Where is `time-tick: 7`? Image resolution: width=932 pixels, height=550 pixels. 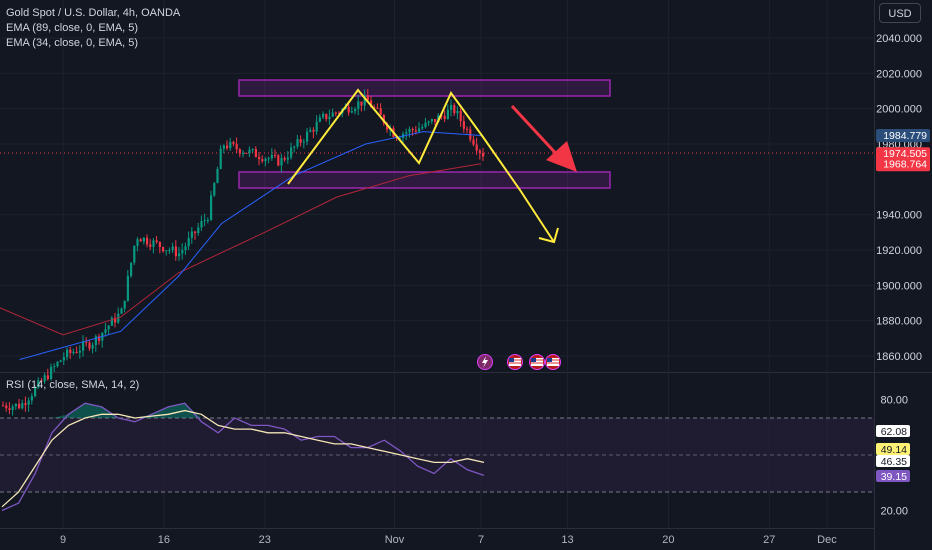
time-tick: 7 is located at coordinates (481, 540).